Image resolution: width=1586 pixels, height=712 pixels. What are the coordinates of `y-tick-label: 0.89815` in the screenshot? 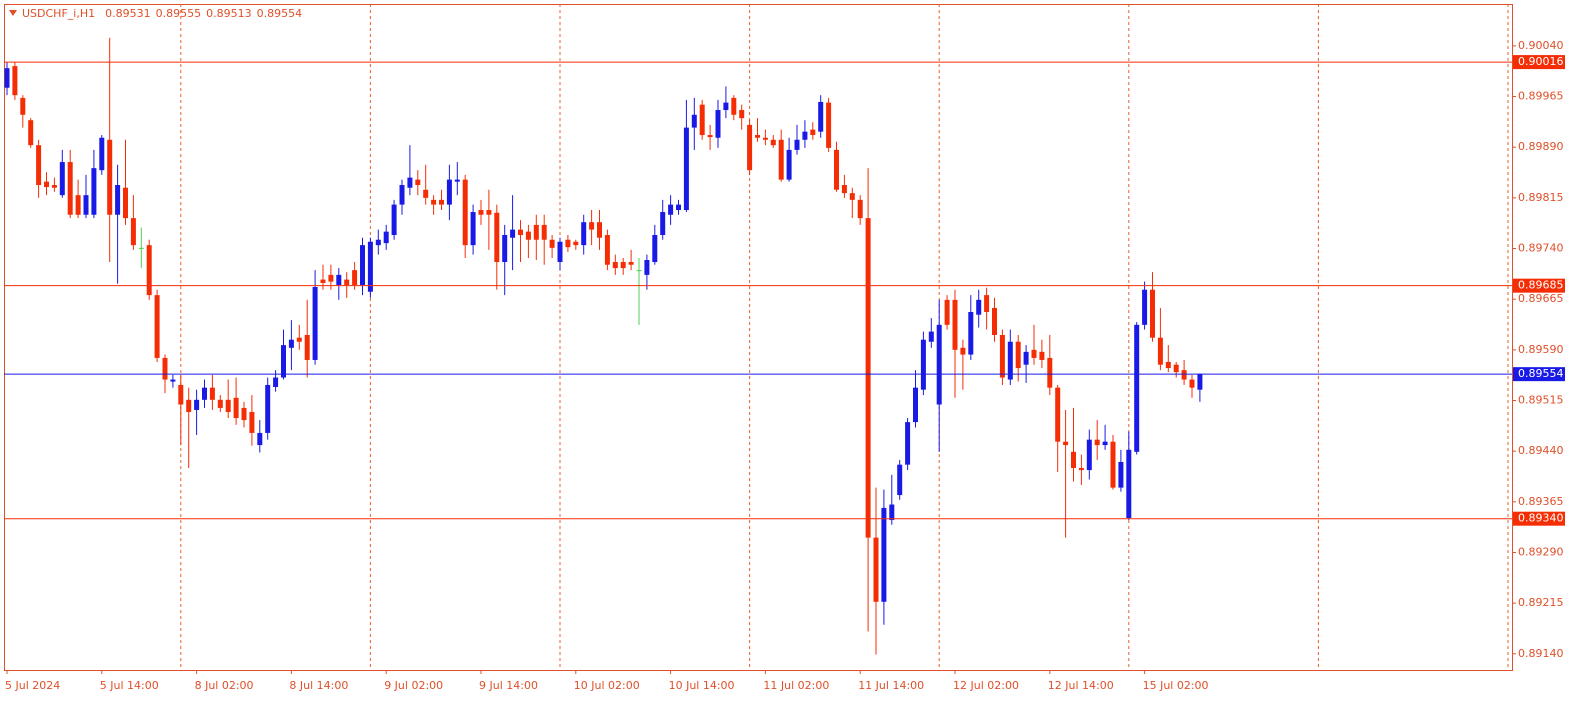 It's located at (1541, 197).